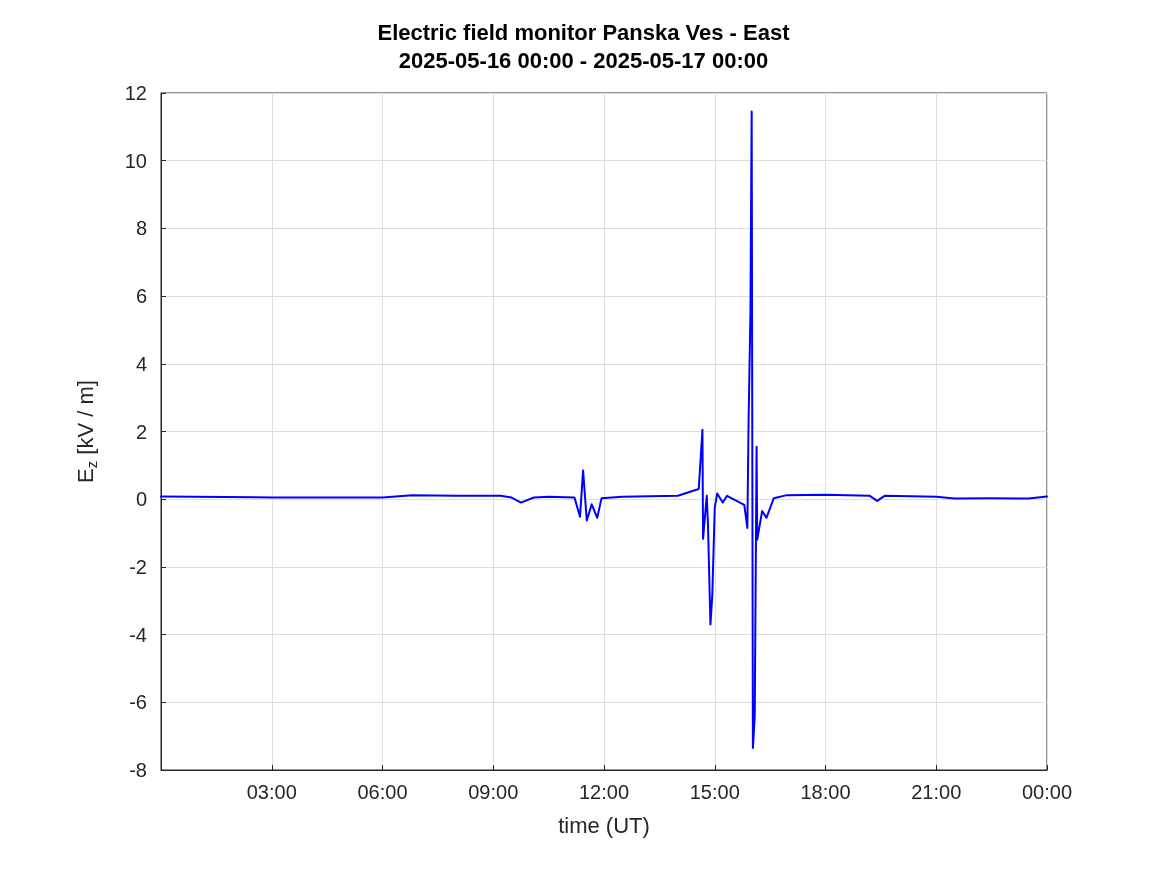 This screenshot has width=1167, height=875. What do you see at coordinates (138, 634) in the screenshot?
I see `y-tick-label: -4` at bounding box center [138, 634].